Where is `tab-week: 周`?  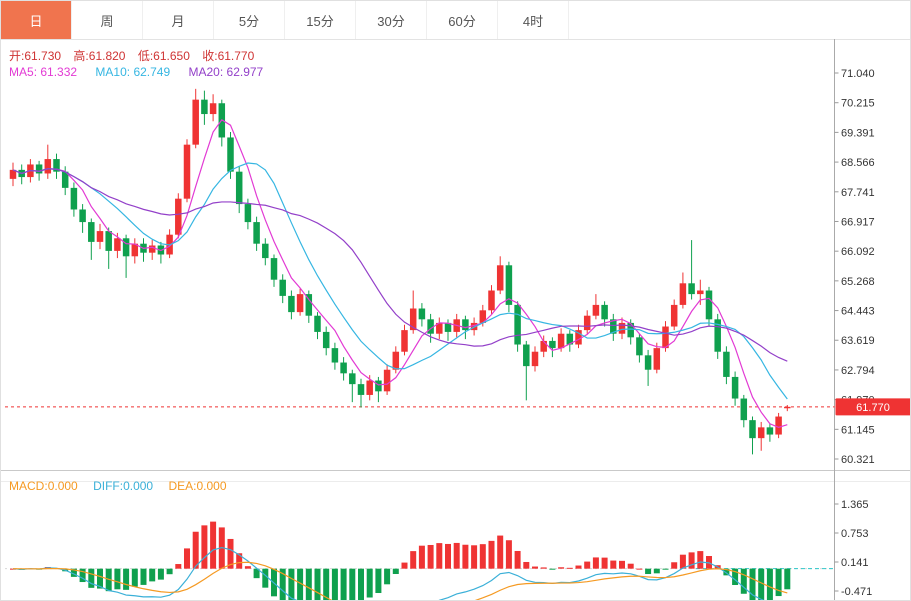
tab-week: 周 is located at coordinates (107, 20).